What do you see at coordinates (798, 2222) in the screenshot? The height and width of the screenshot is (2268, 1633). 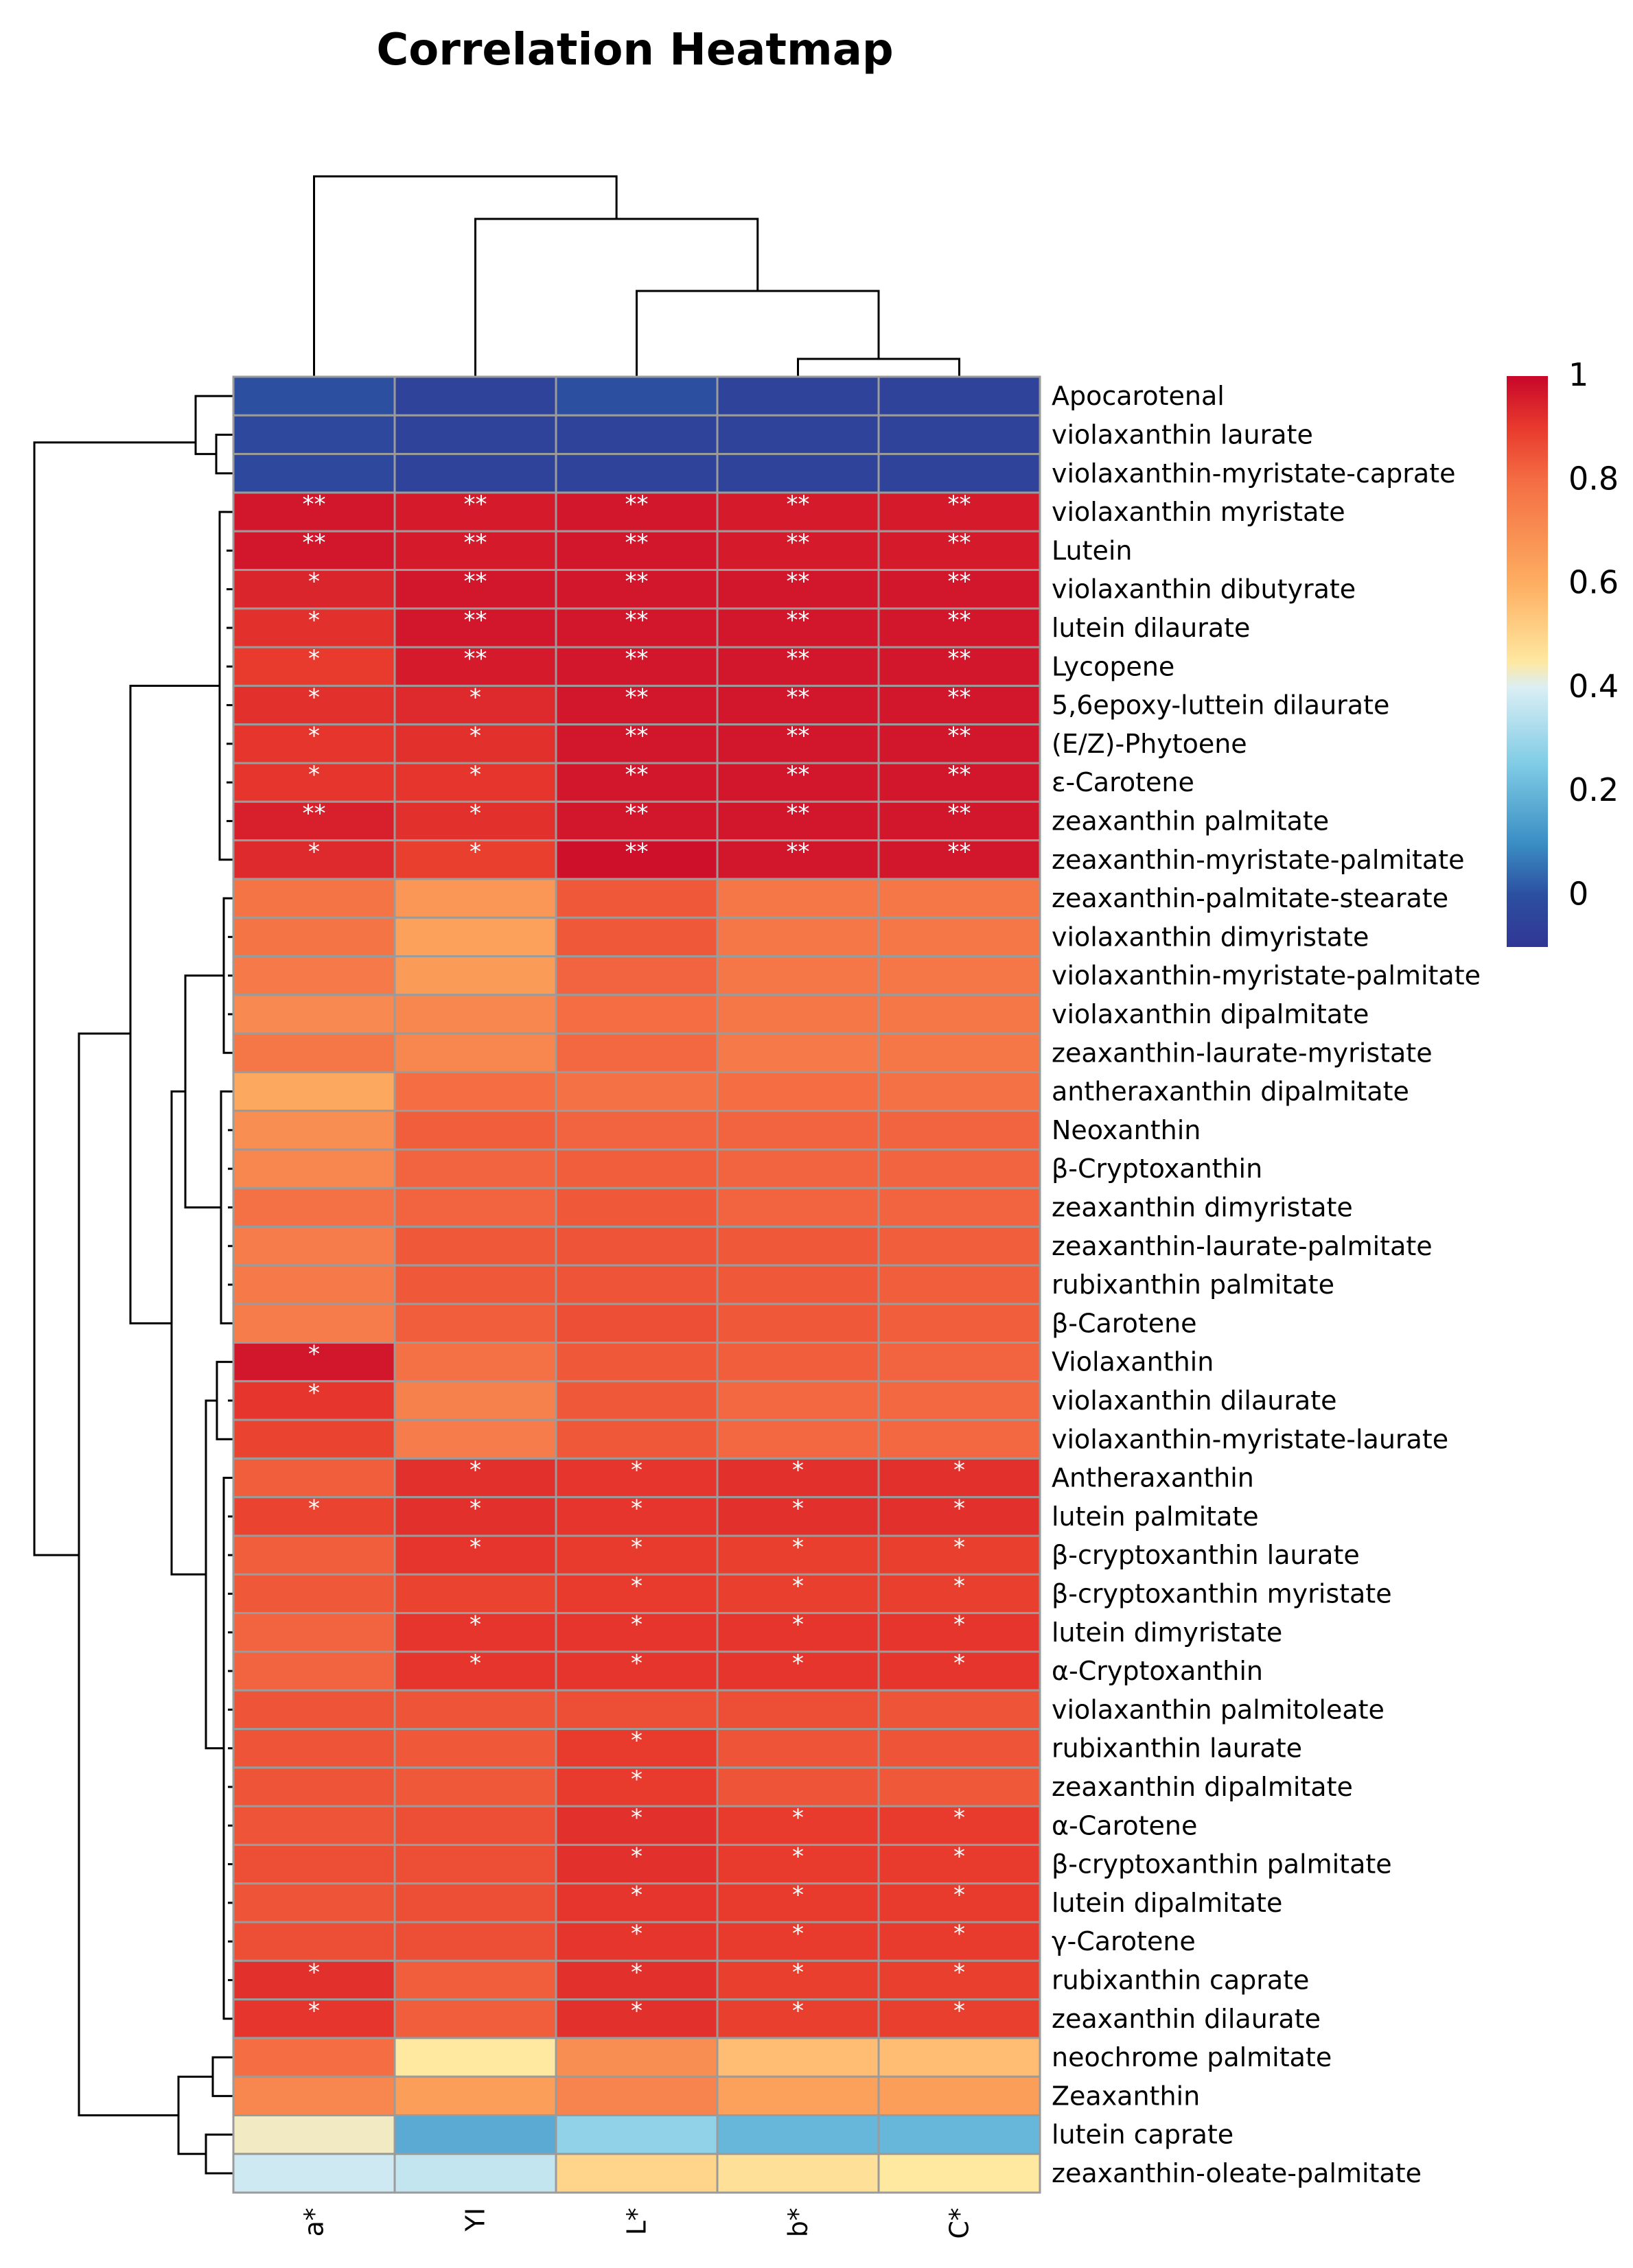 I see `column-label: b*` at bounding box center [798, 2222].